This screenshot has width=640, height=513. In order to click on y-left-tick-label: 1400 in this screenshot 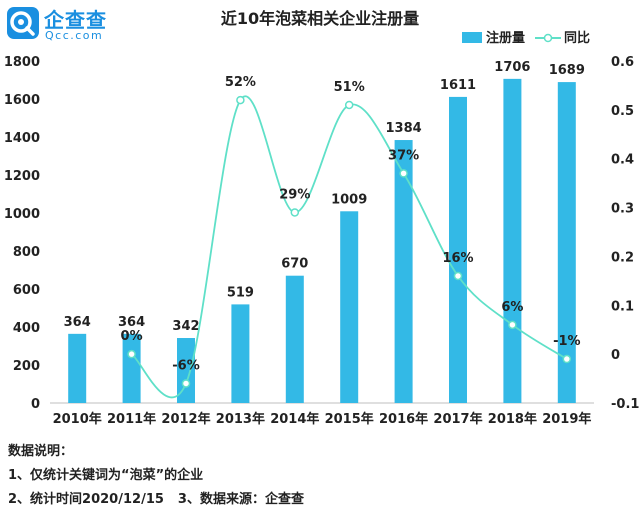, I will do `click(22, 138)`.